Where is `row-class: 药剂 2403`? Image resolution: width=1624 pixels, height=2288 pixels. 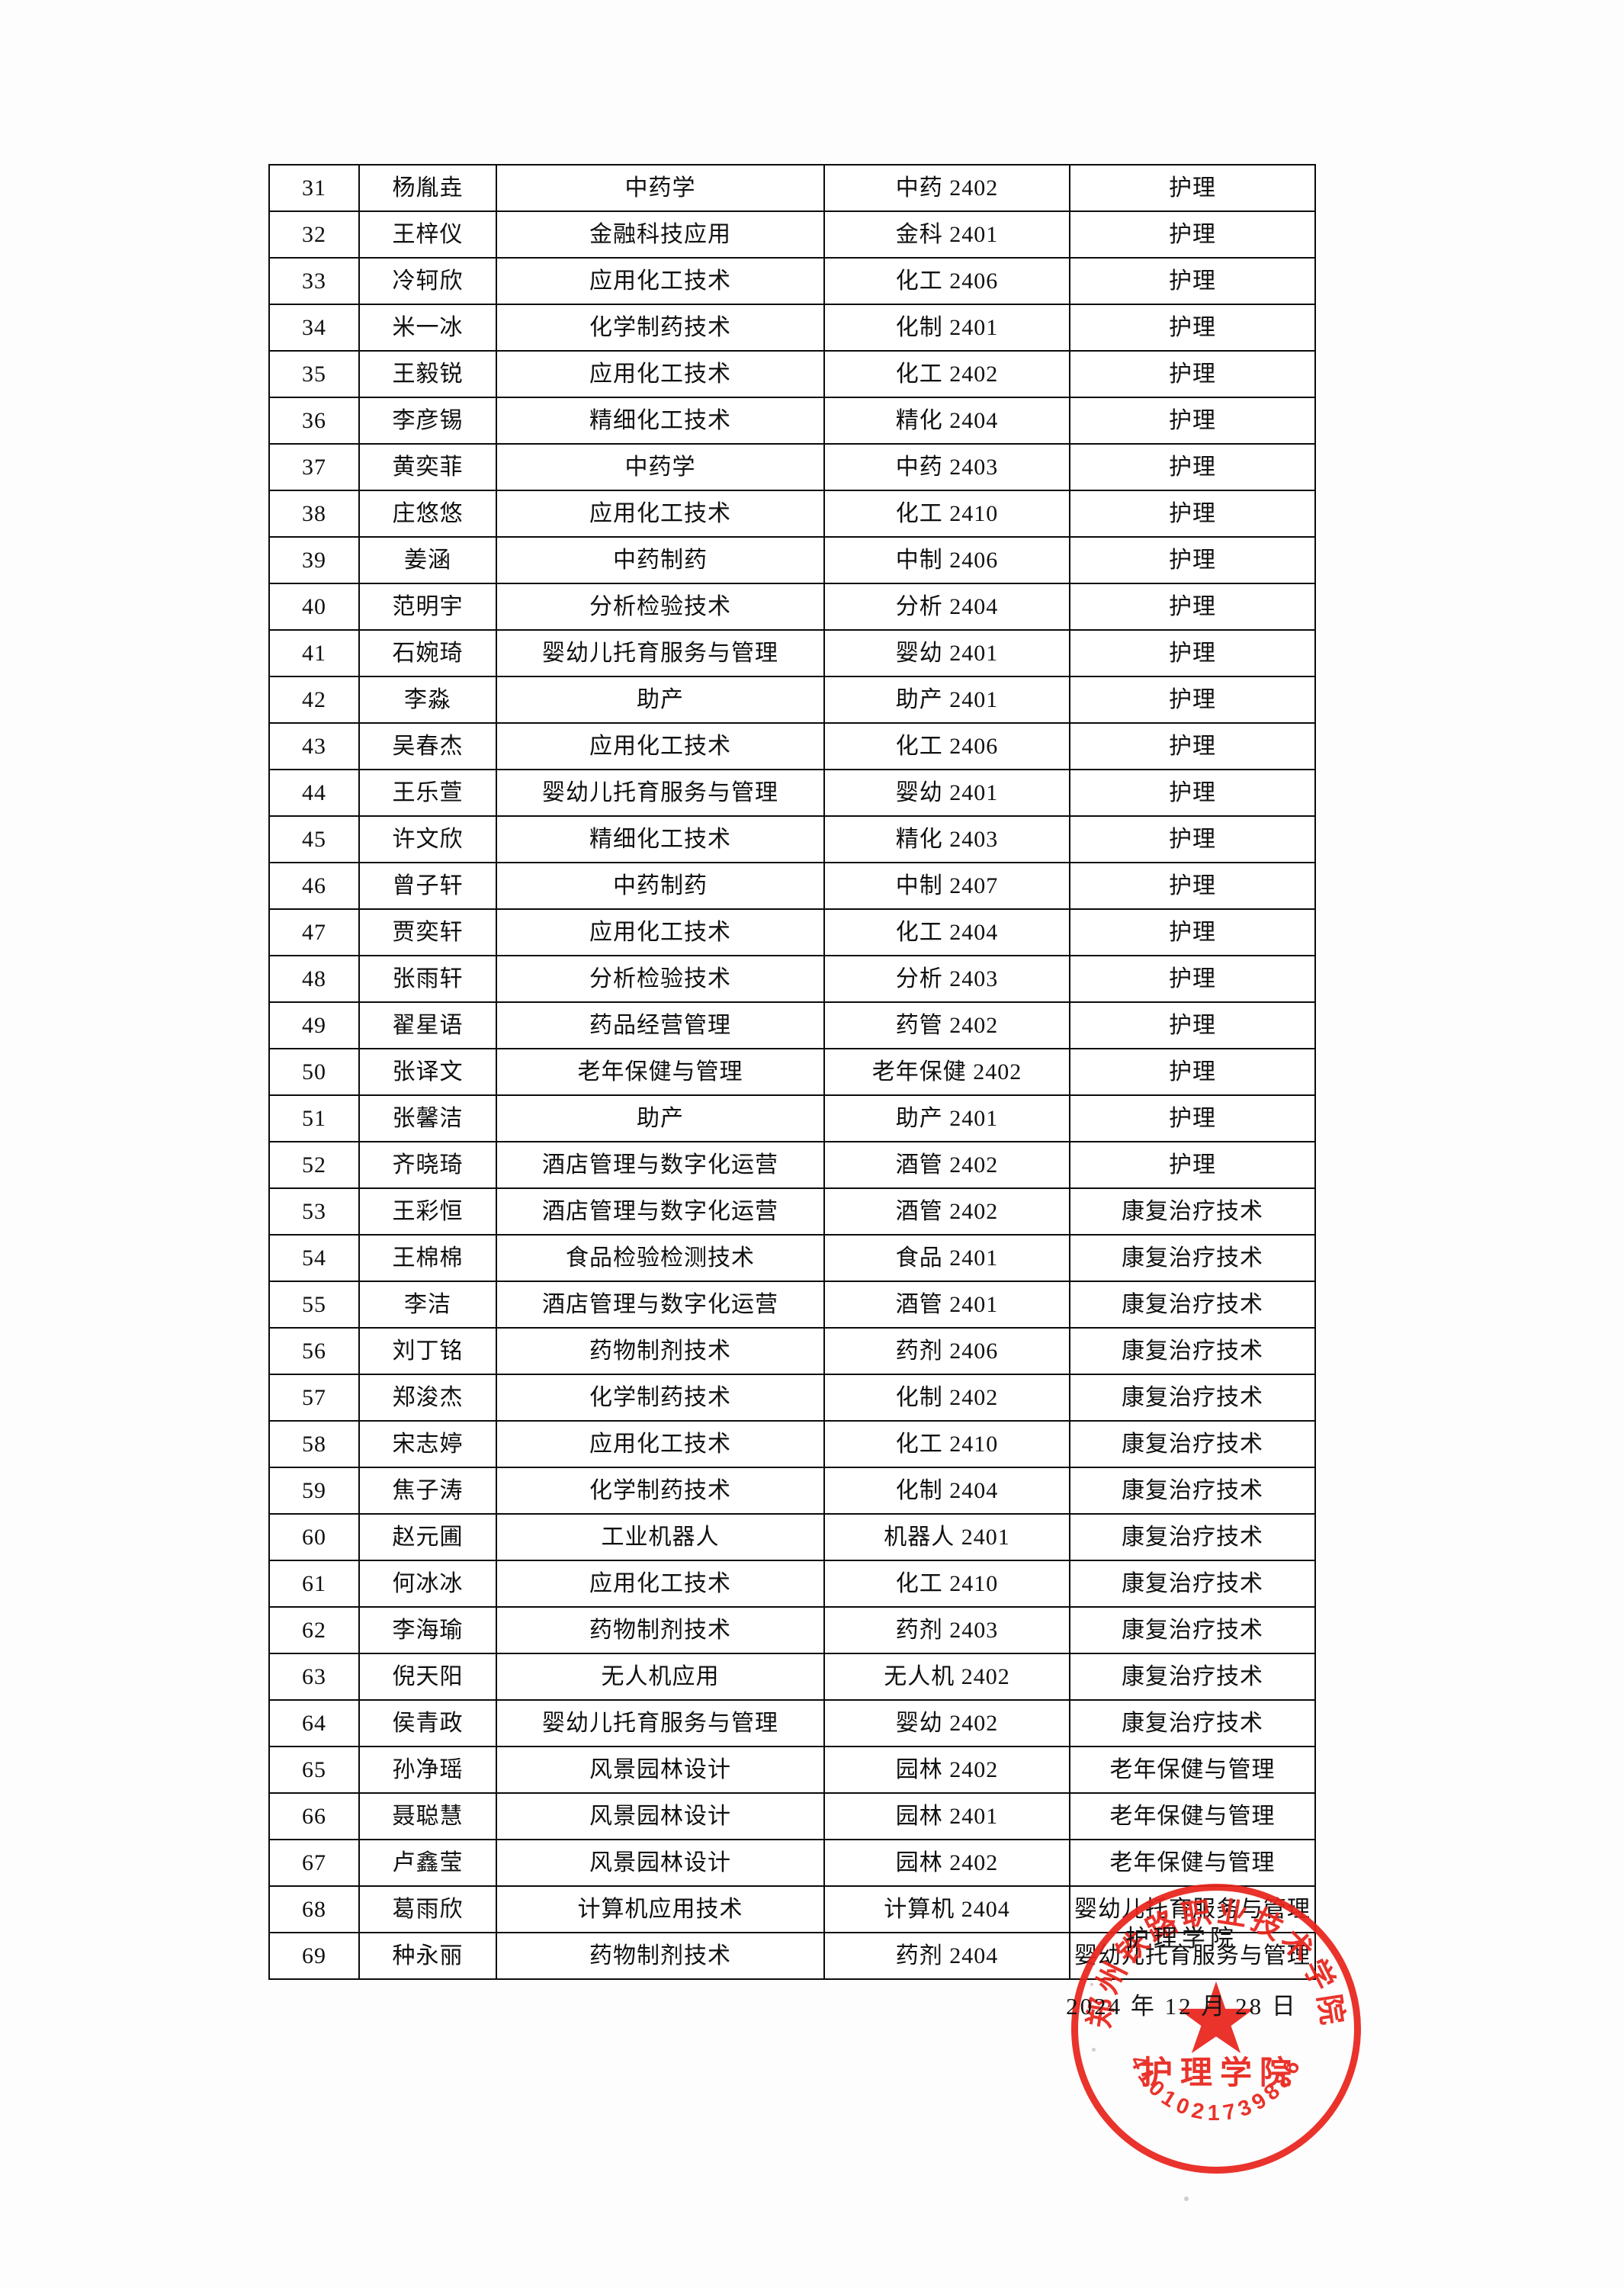
row-class: 药剂 2403 is located at coordinates (946, 1630).